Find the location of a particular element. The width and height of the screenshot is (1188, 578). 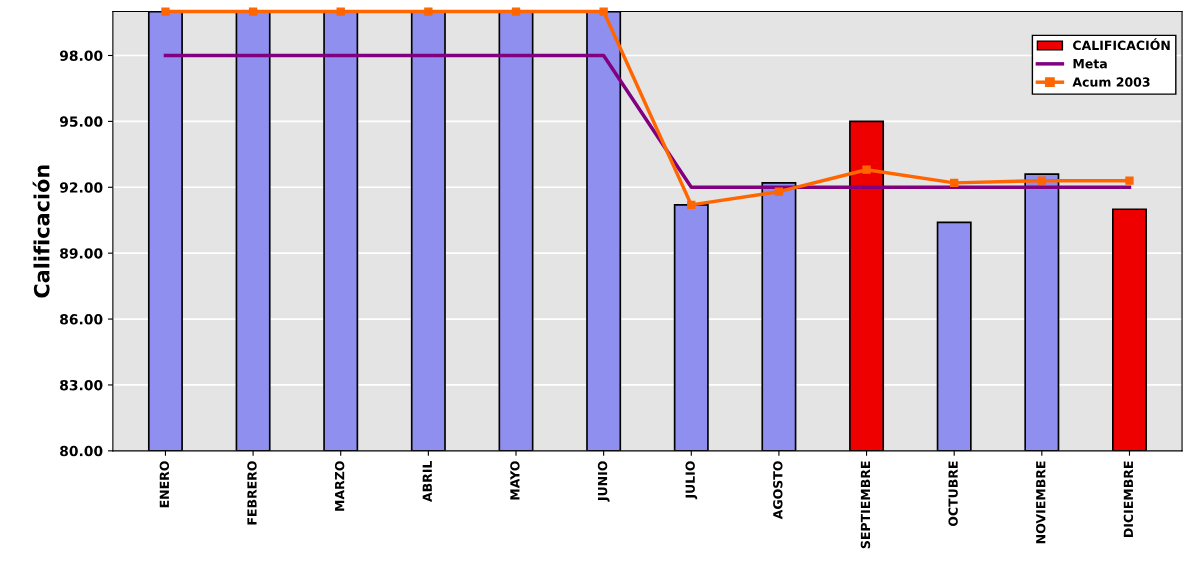

y-tick-label: 92.00 is located at coordinates (81, 187).